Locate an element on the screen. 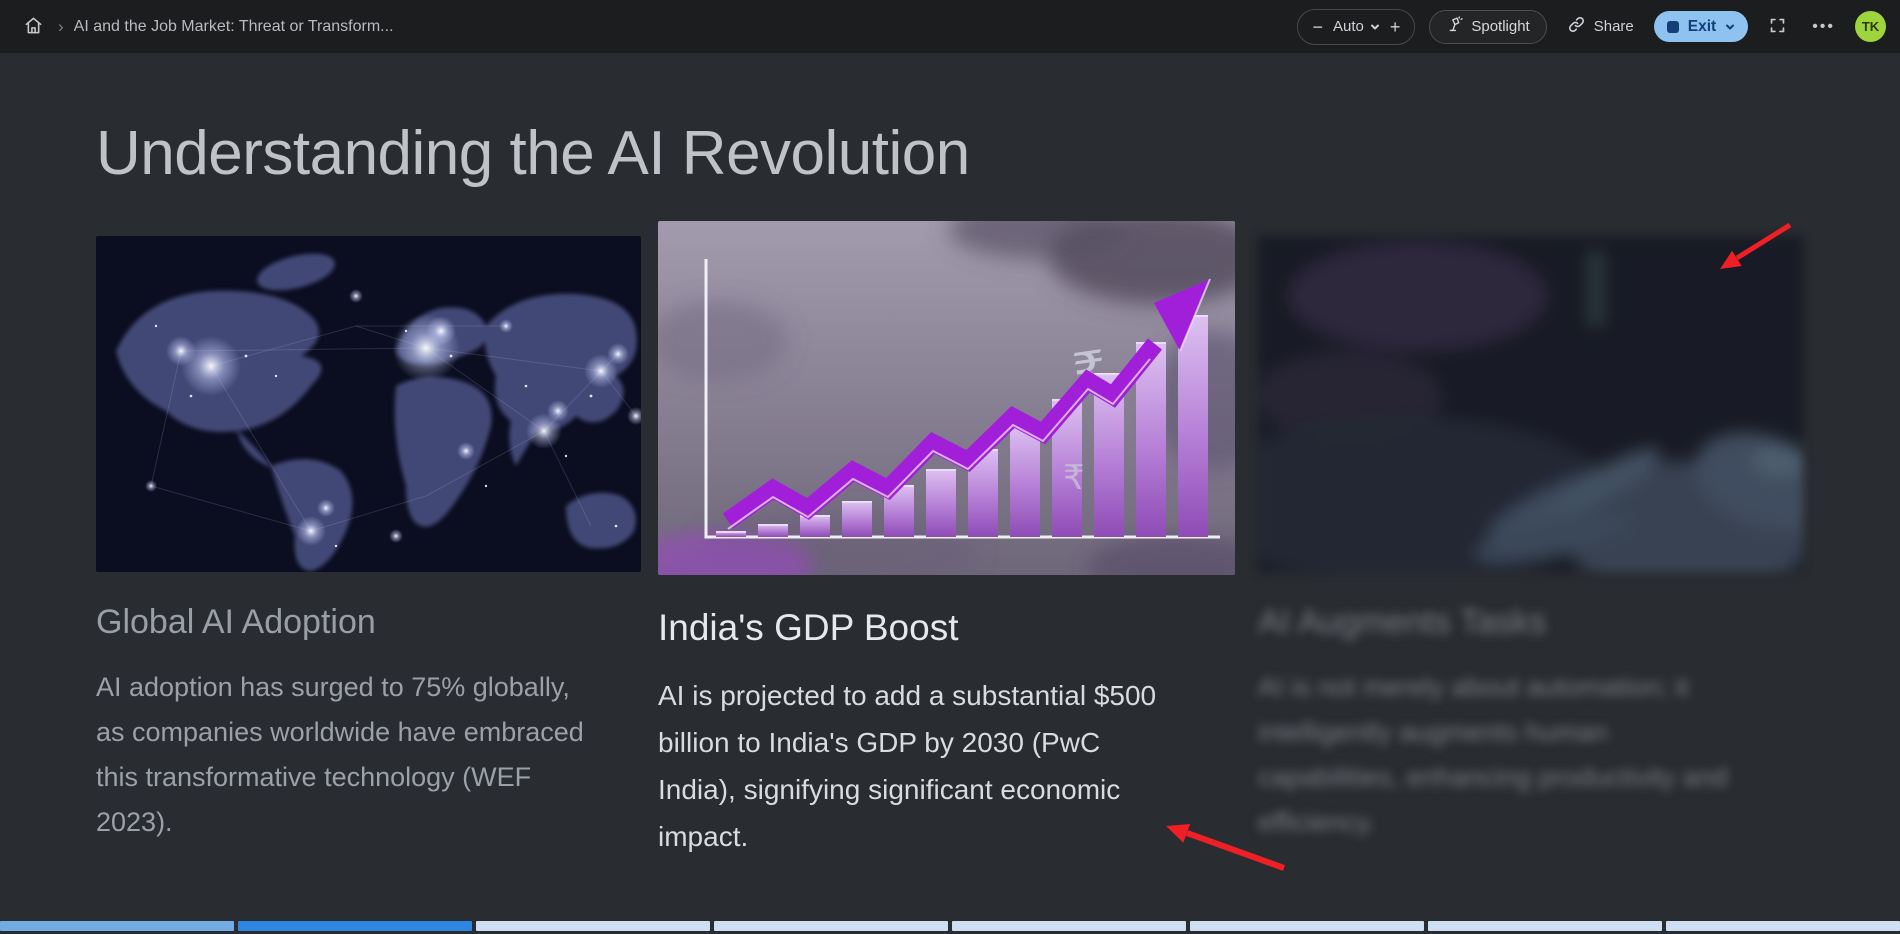 This screenshot has width=1900, height=934. fullscreen-button is located at coordinates (1777, 27).